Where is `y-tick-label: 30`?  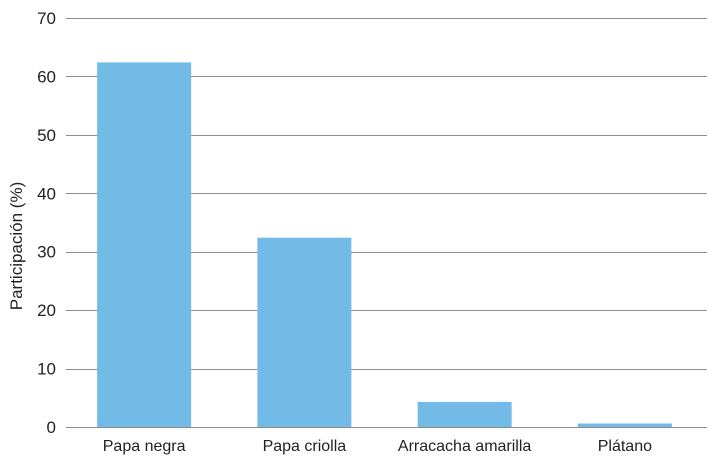 y-tick-label: 30 is located at coordinates (46, 252).